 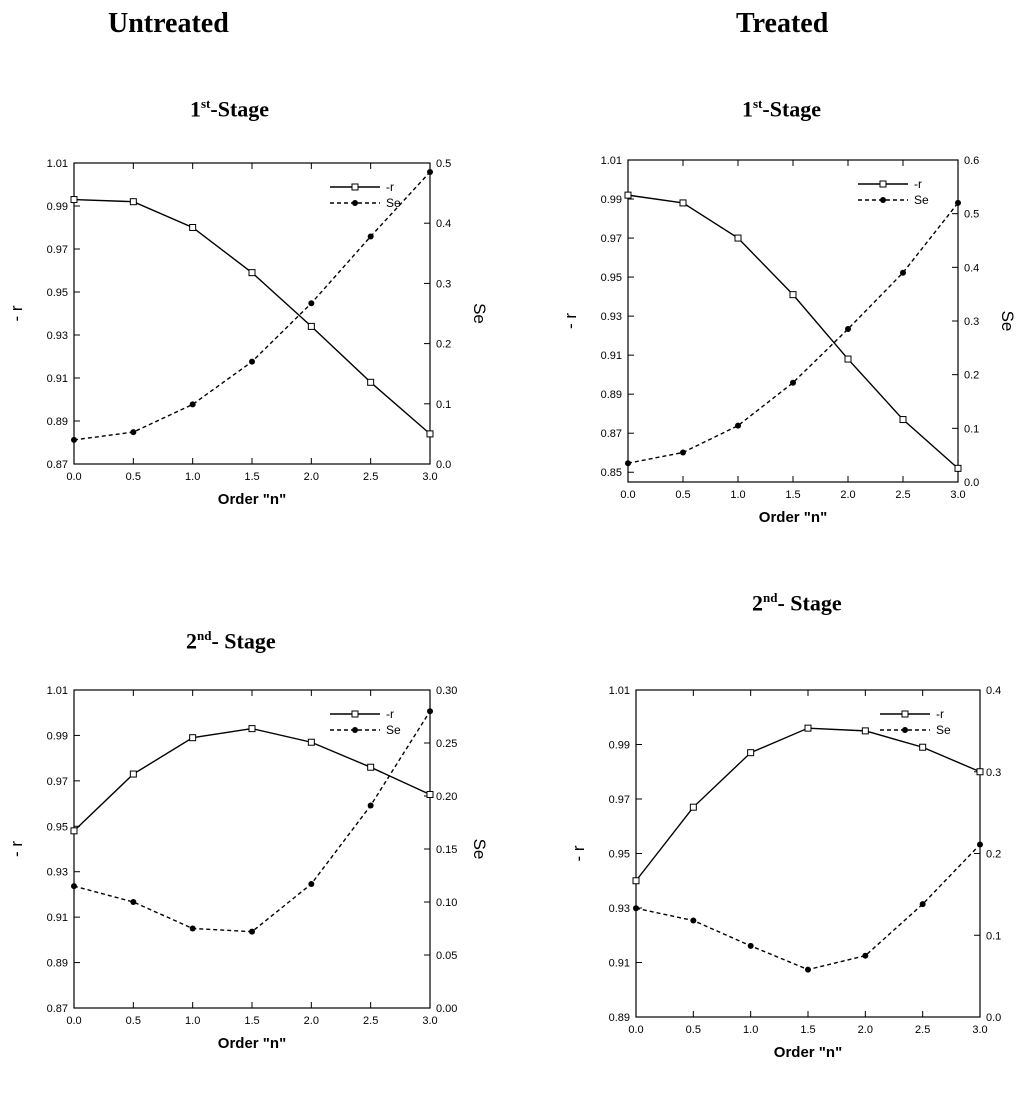 What do you see at coordinates (311, 1021) in the screenshot?
I see `x-tick-label: 2.0` at bounding box center [311, 1021].